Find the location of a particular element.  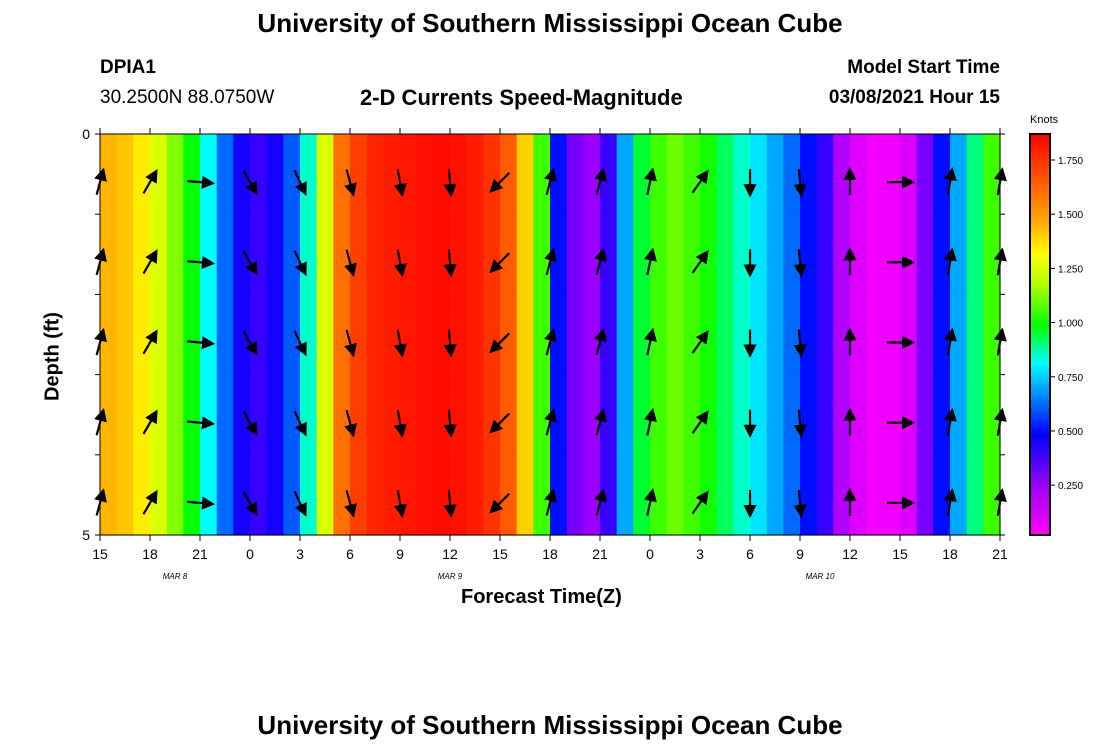

station-id: DPIA1 is located at coordinates (128, 67).